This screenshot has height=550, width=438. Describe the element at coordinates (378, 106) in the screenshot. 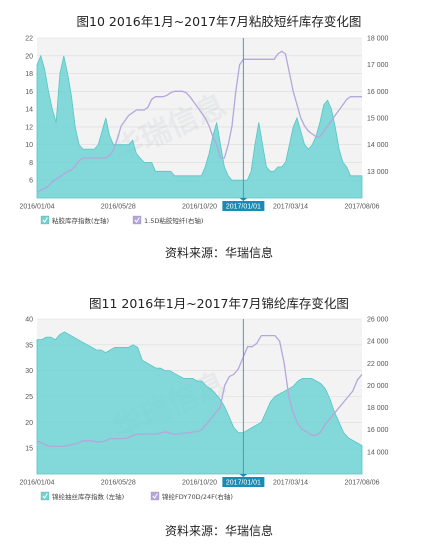

I see `right-axis: 18 000 17 000 16 000 15 000 14 000 13 000` at that location.